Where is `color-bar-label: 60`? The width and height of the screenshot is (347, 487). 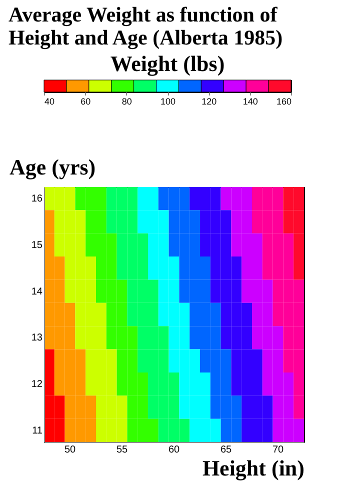 color-bar-label: 60 is located at coordinates (85, 101).